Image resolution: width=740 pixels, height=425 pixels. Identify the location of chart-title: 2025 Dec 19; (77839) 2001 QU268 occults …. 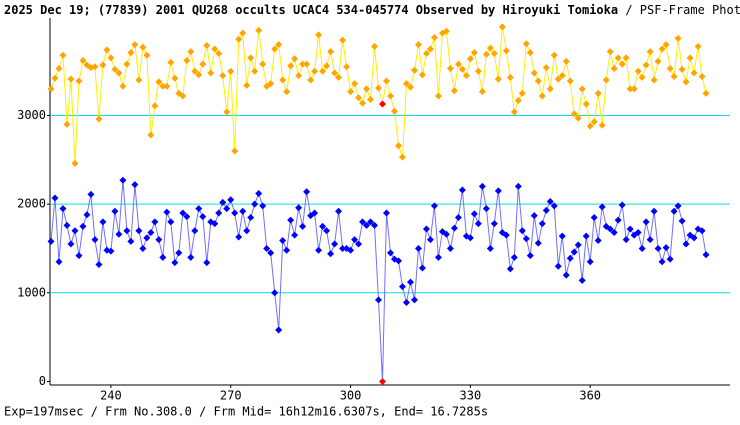
(372, 10).